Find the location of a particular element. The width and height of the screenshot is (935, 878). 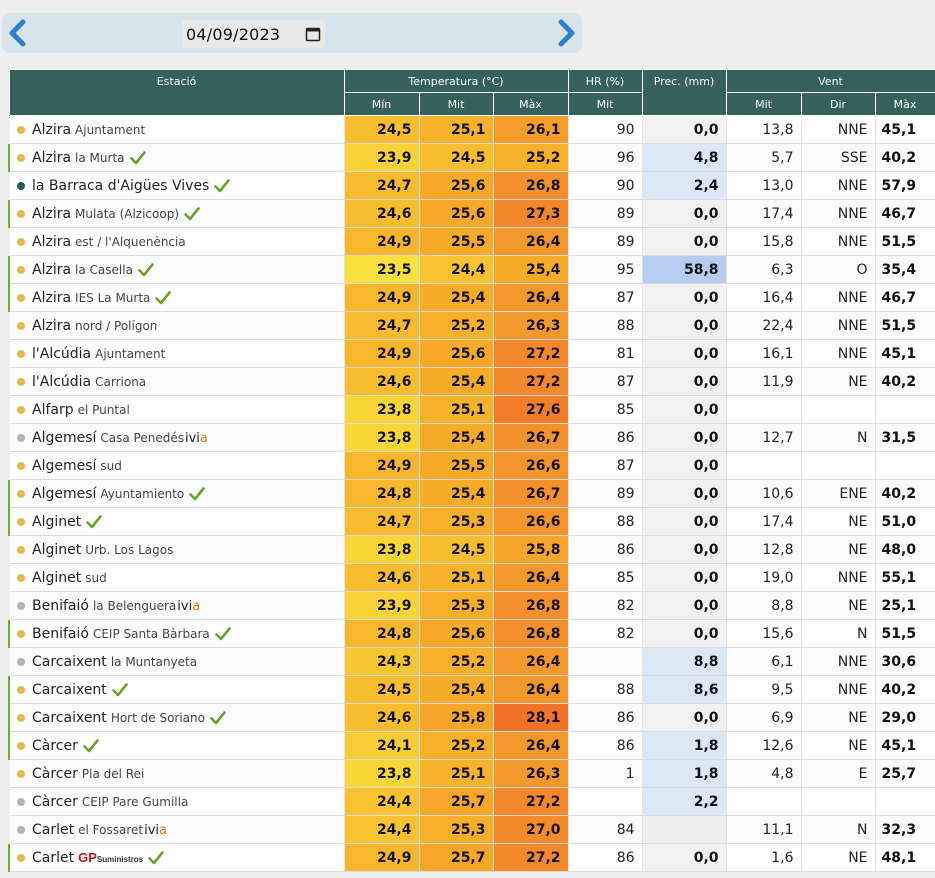

temp-min-cell: 24,8 is located at coordinates (382, 633).